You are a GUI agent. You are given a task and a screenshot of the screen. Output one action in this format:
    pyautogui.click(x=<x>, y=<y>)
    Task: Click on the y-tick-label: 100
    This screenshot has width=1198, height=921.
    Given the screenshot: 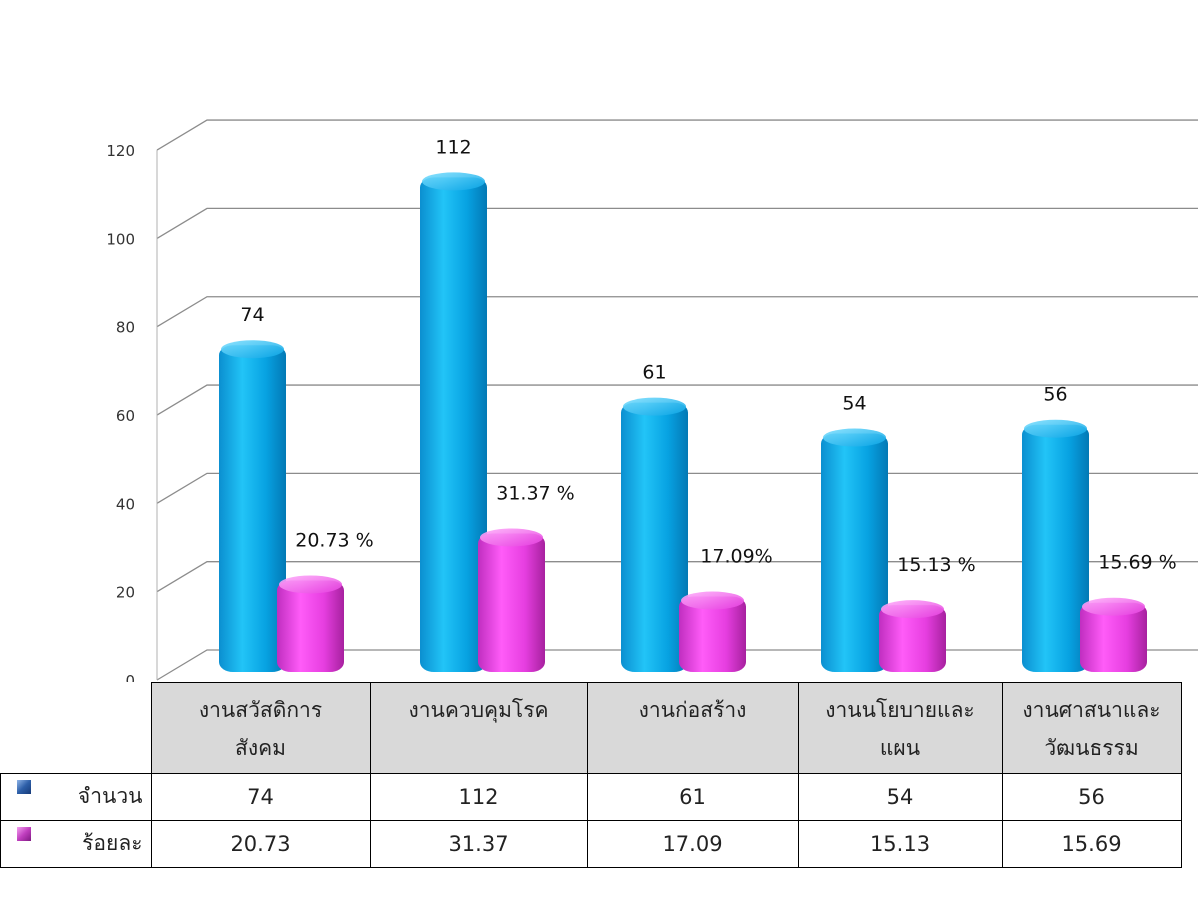 What is the action you would take?
    pyautogui.click(x=120, y=239)
    